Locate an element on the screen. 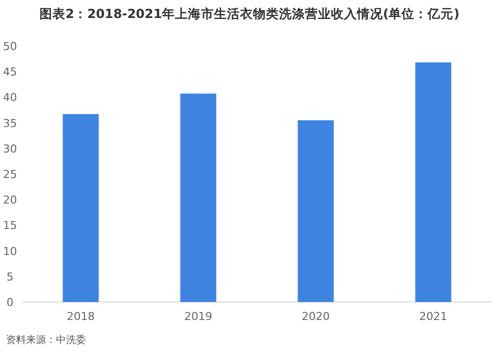  y-tick-label: 30 is located at coordinates (10, 149).